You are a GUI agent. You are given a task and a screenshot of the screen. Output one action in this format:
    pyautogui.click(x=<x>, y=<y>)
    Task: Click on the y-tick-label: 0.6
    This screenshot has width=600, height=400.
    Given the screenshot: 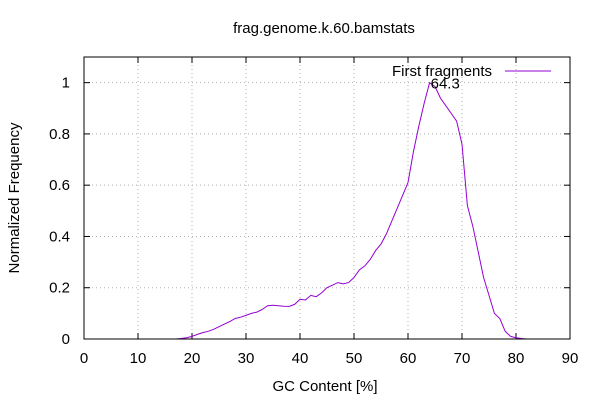 What is the action you would take?
    pyautogui.click(x=59, y=185)
    